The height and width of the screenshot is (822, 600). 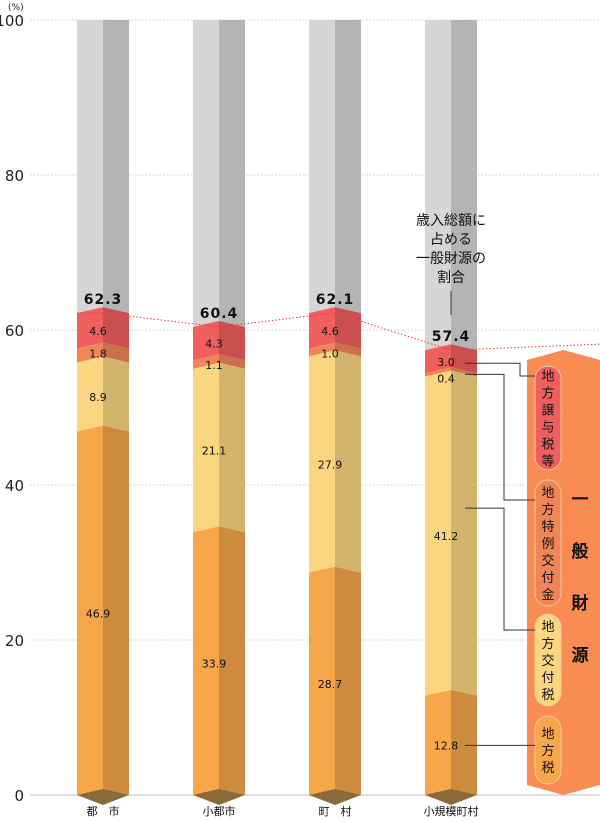 What do you see at coordinates (214, 664) in the screenshot?
I see `data-label: 33.9` at bounding box center [214, 664].